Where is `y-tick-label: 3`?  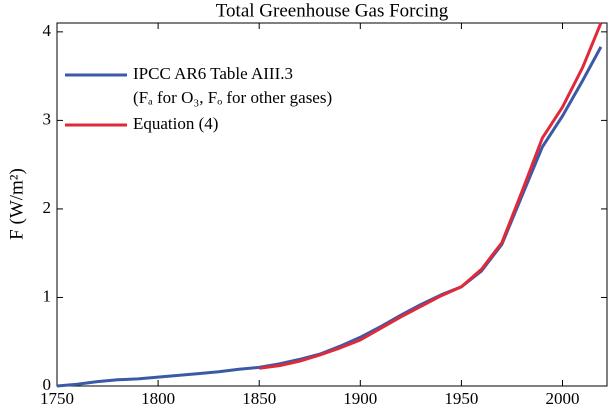 y-tick-label: 3 is located at coordinates (47, 118).